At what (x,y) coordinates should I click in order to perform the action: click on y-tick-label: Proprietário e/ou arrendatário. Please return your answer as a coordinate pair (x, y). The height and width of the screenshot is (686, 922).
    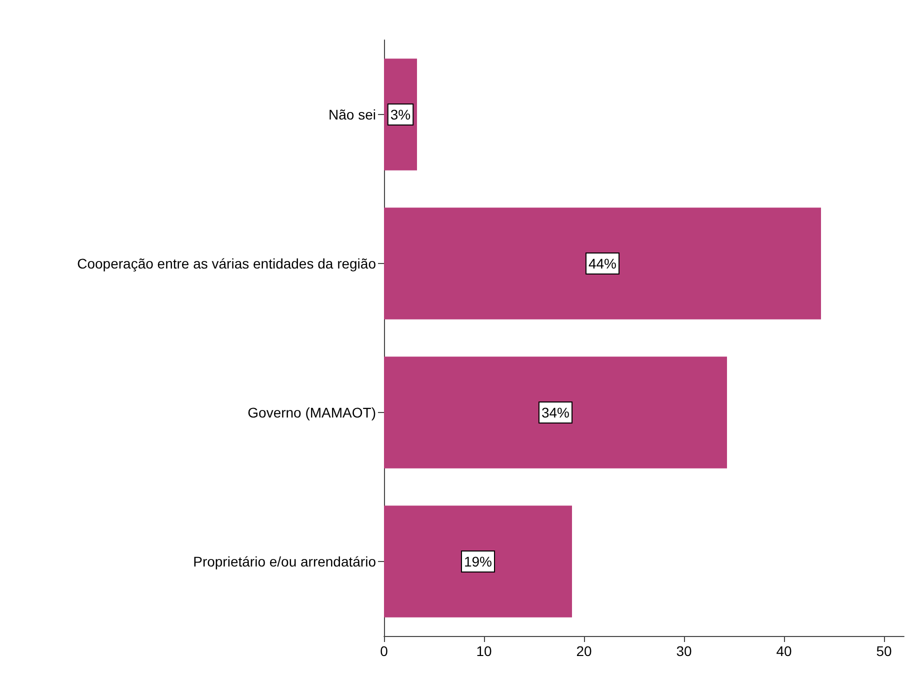
    Looking at the image, I should click on (284, 562).